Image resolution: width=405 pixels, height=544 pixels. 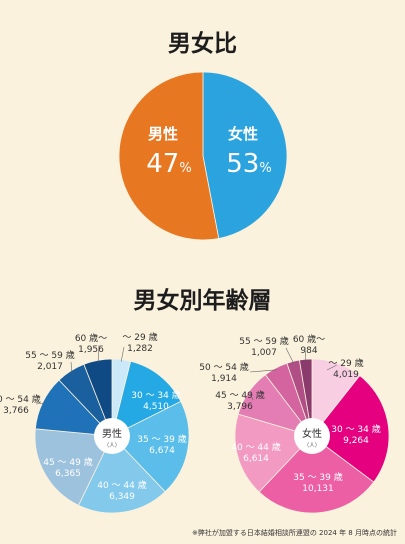 I want to click on female-pie-center-circle, so click(x=312, y=436).